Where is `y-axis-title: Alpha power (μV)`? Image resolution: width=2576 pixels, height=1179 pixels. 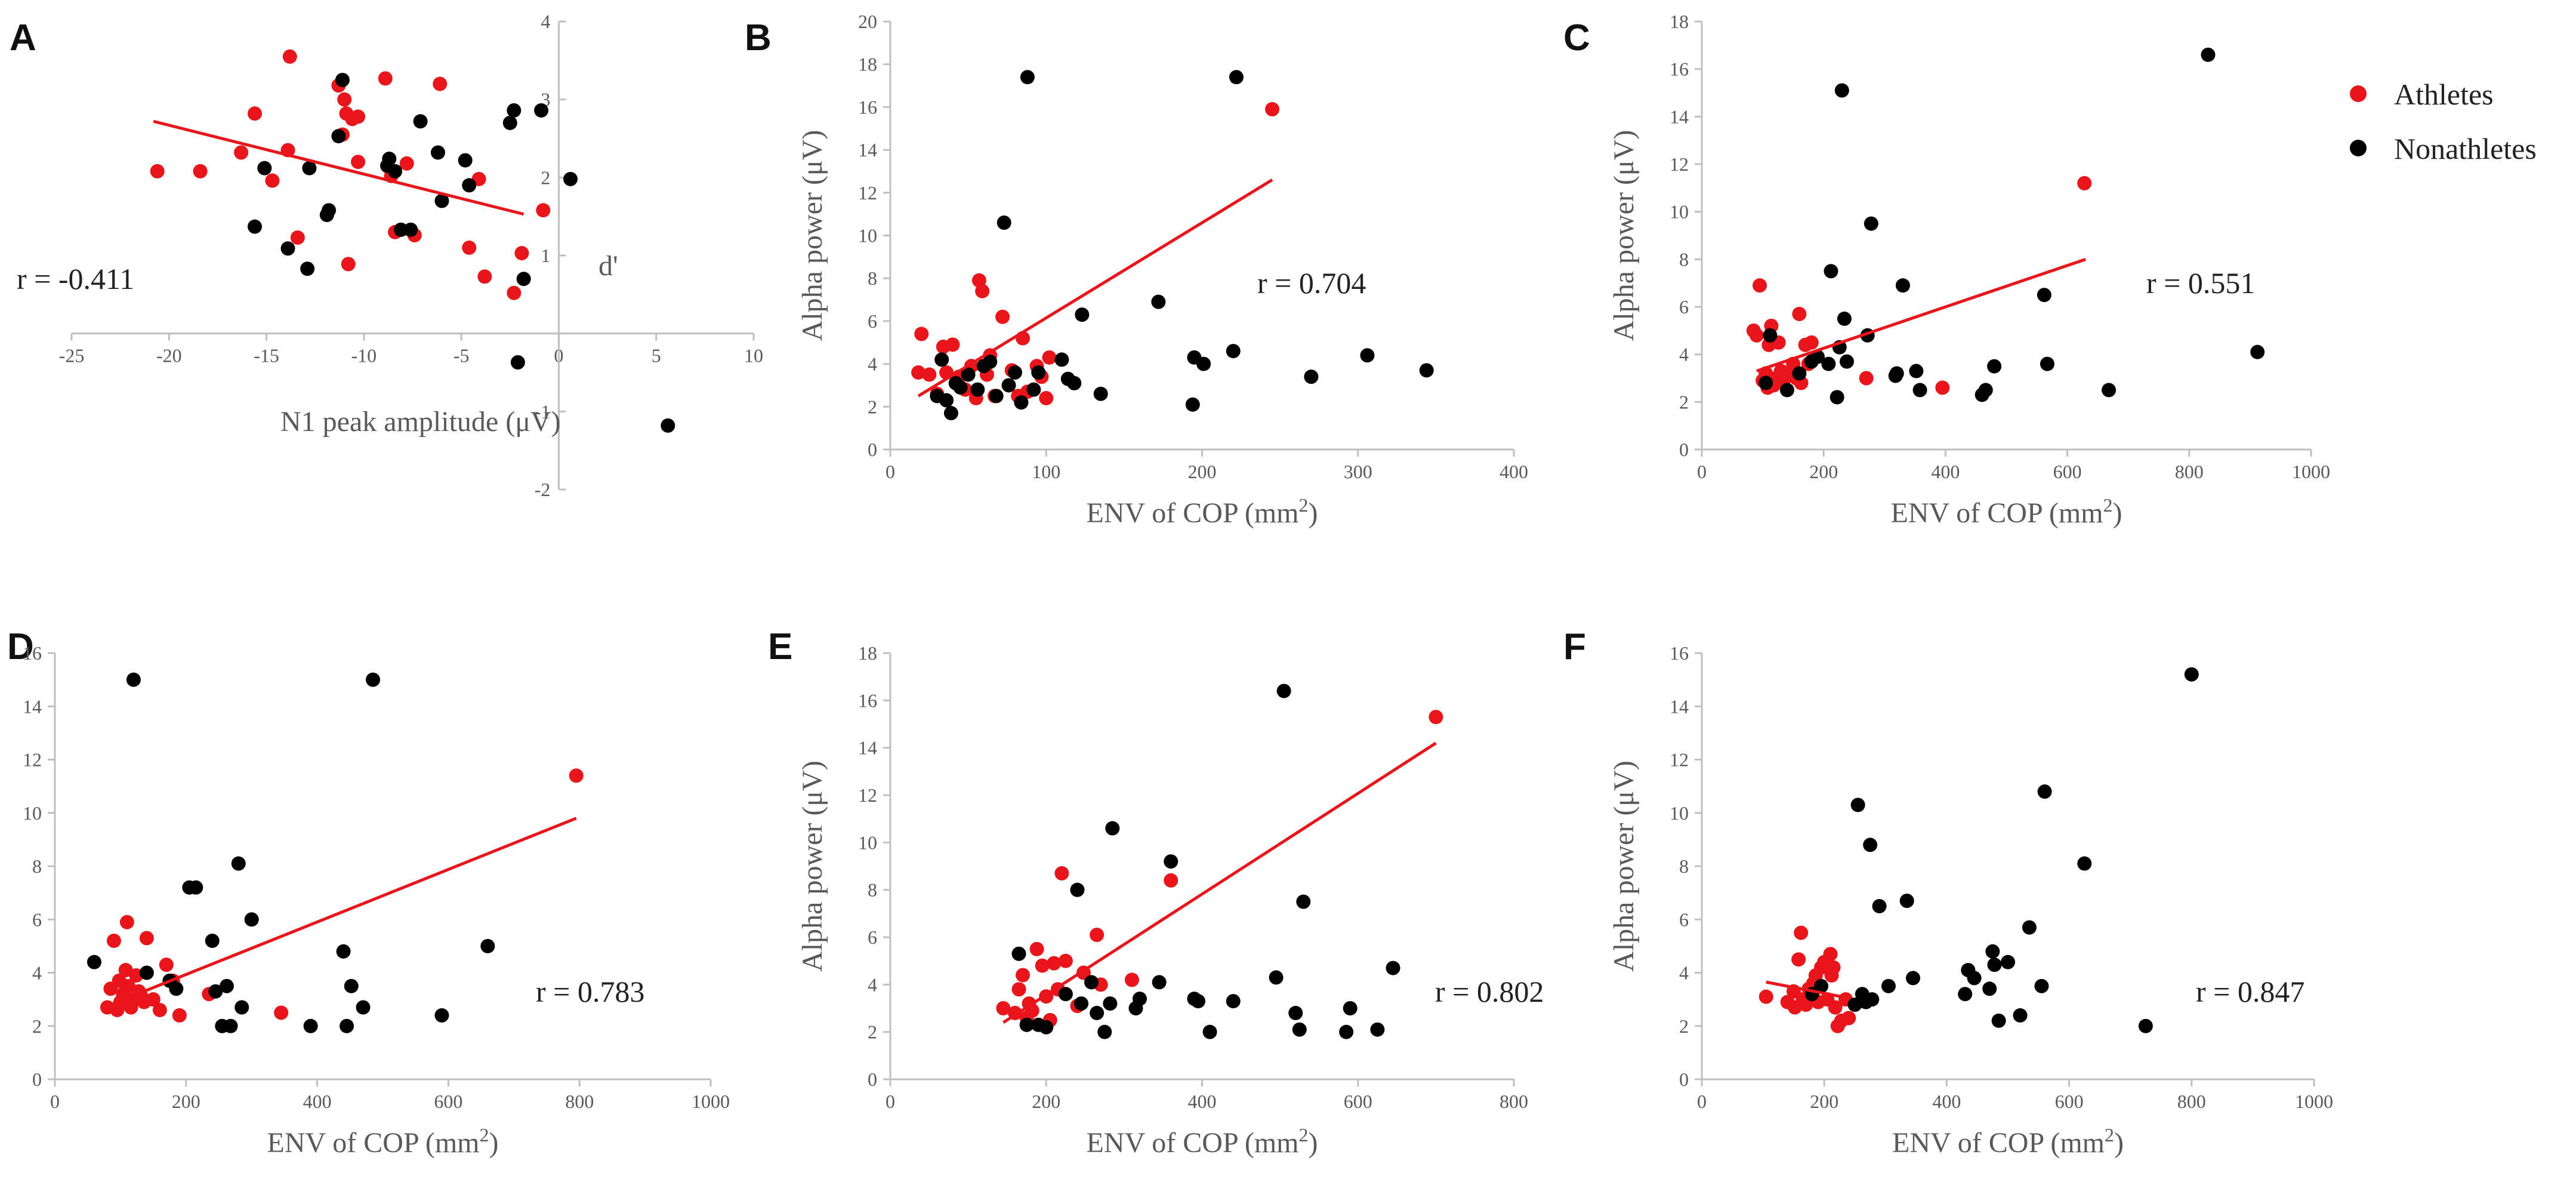
y-axis-title: Alpha power (μV) is located at coordinates (812, 235).